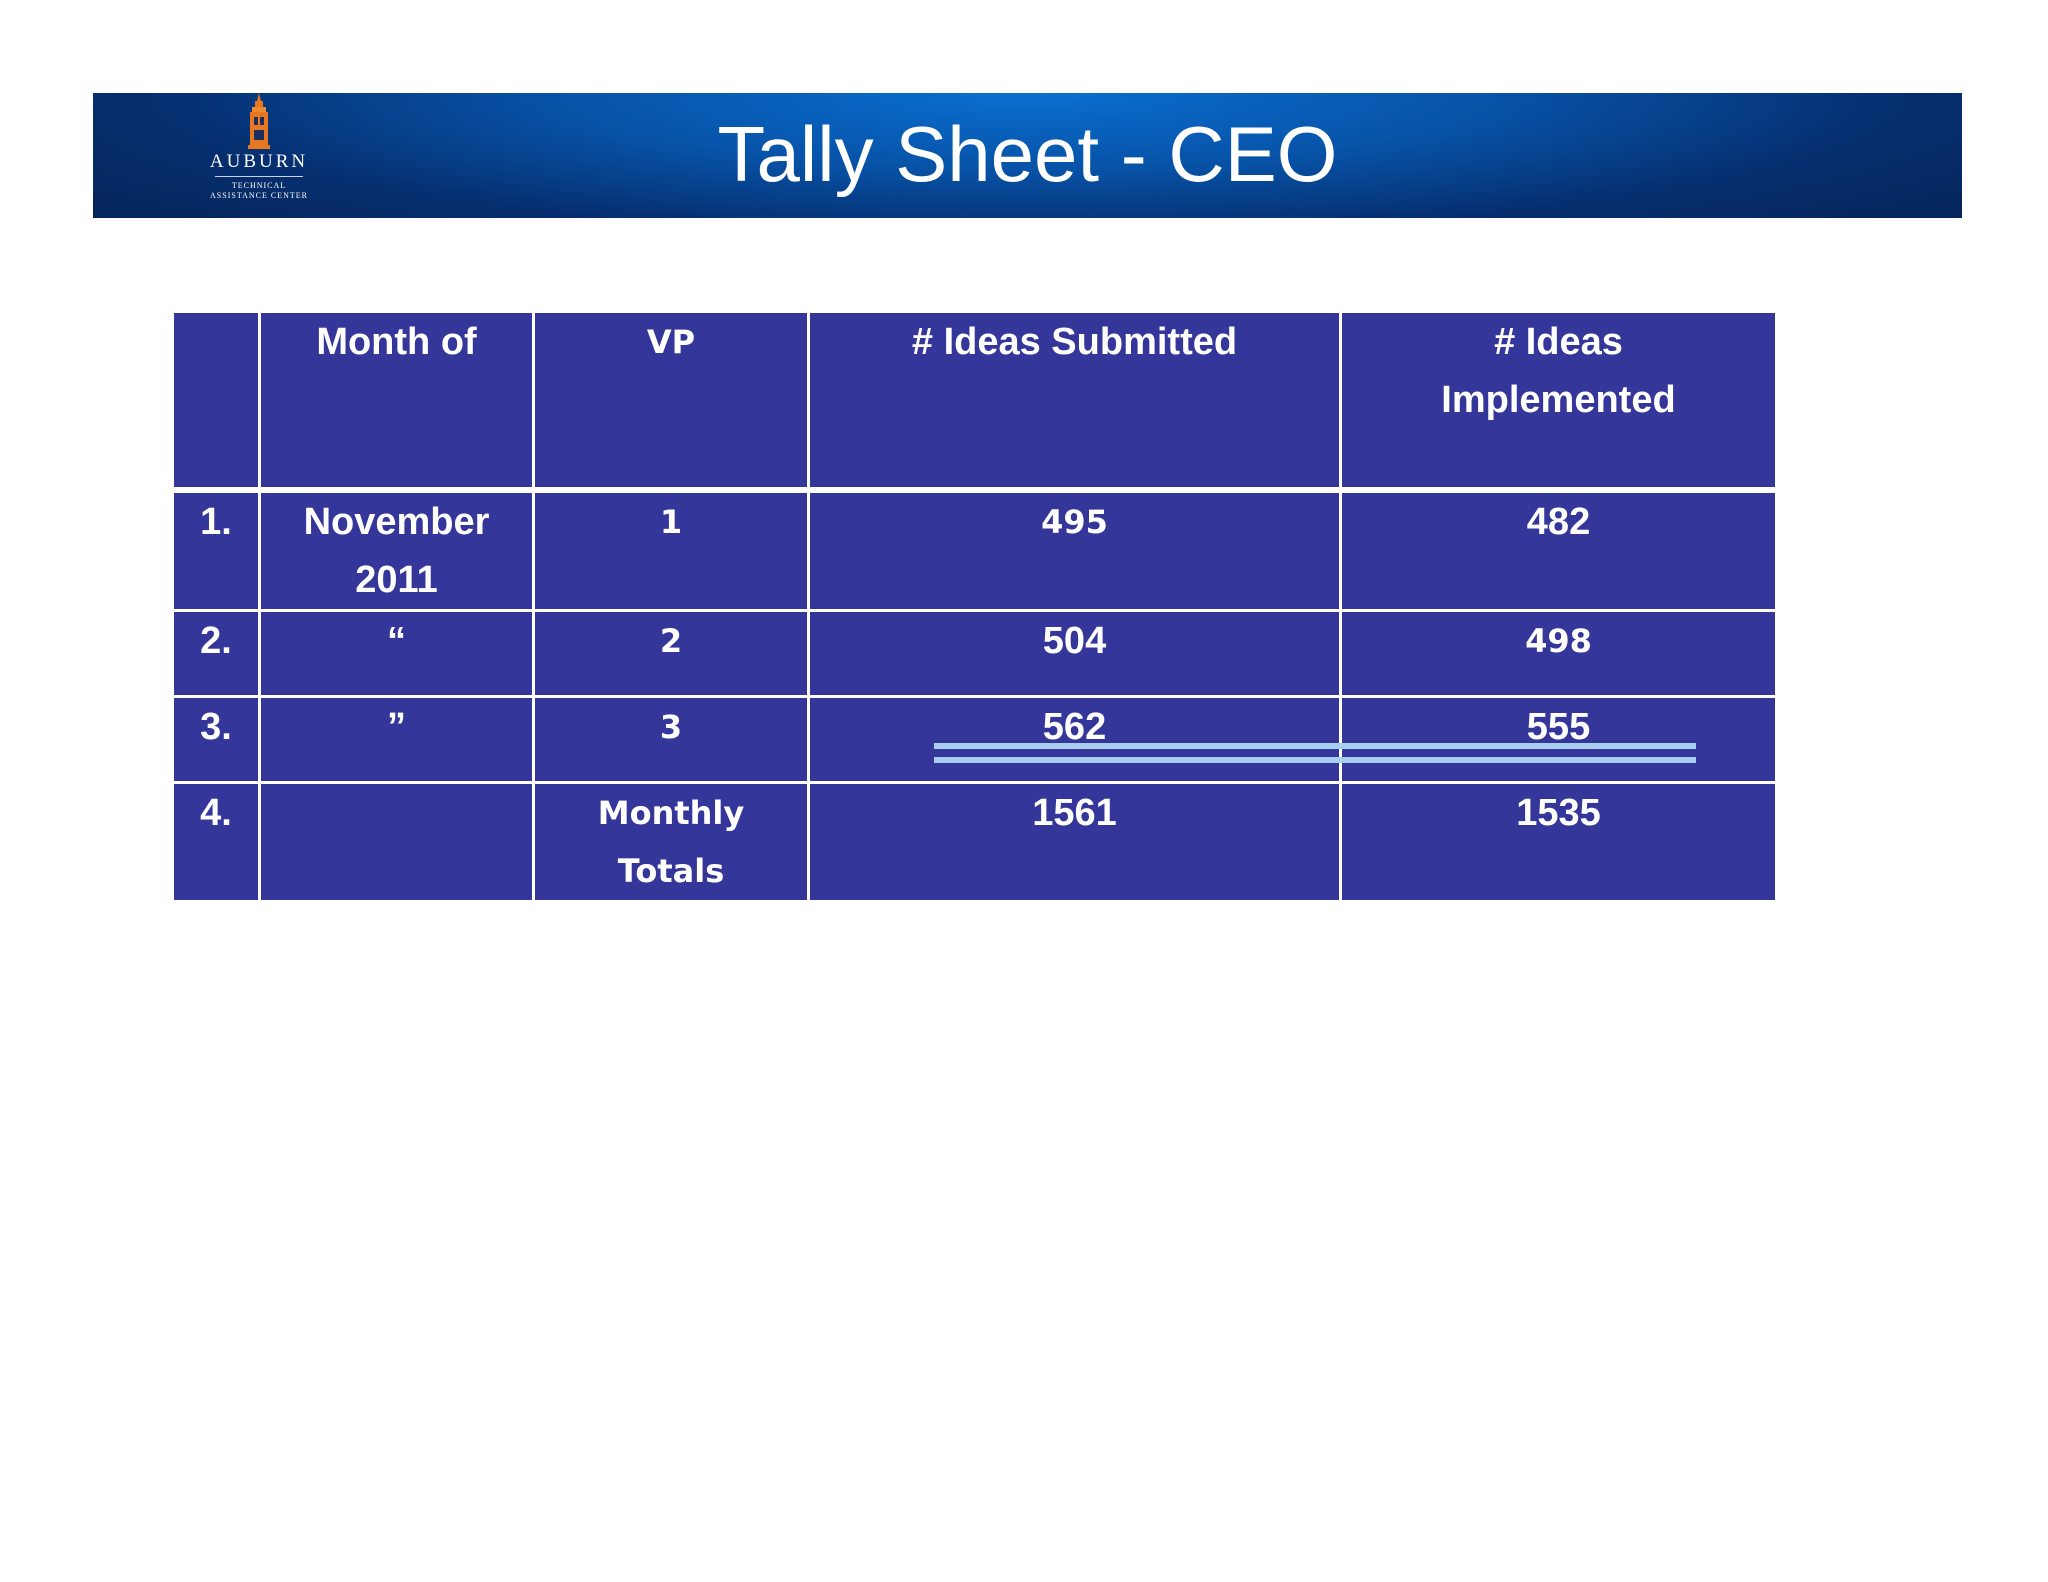  I want to click on row-vp-totals: Monthly Totals, so click(671, 841).